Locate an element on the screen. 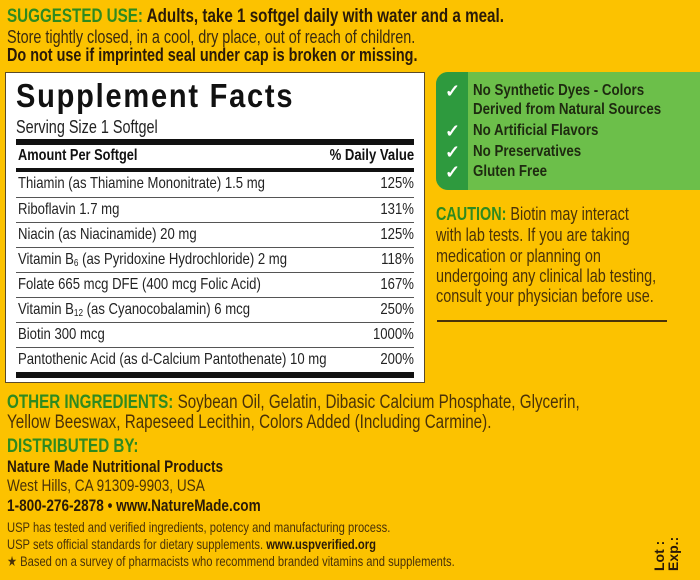  nutrient-row: Biotin 300 mcg 1000% is located at coordinates (215, 334).